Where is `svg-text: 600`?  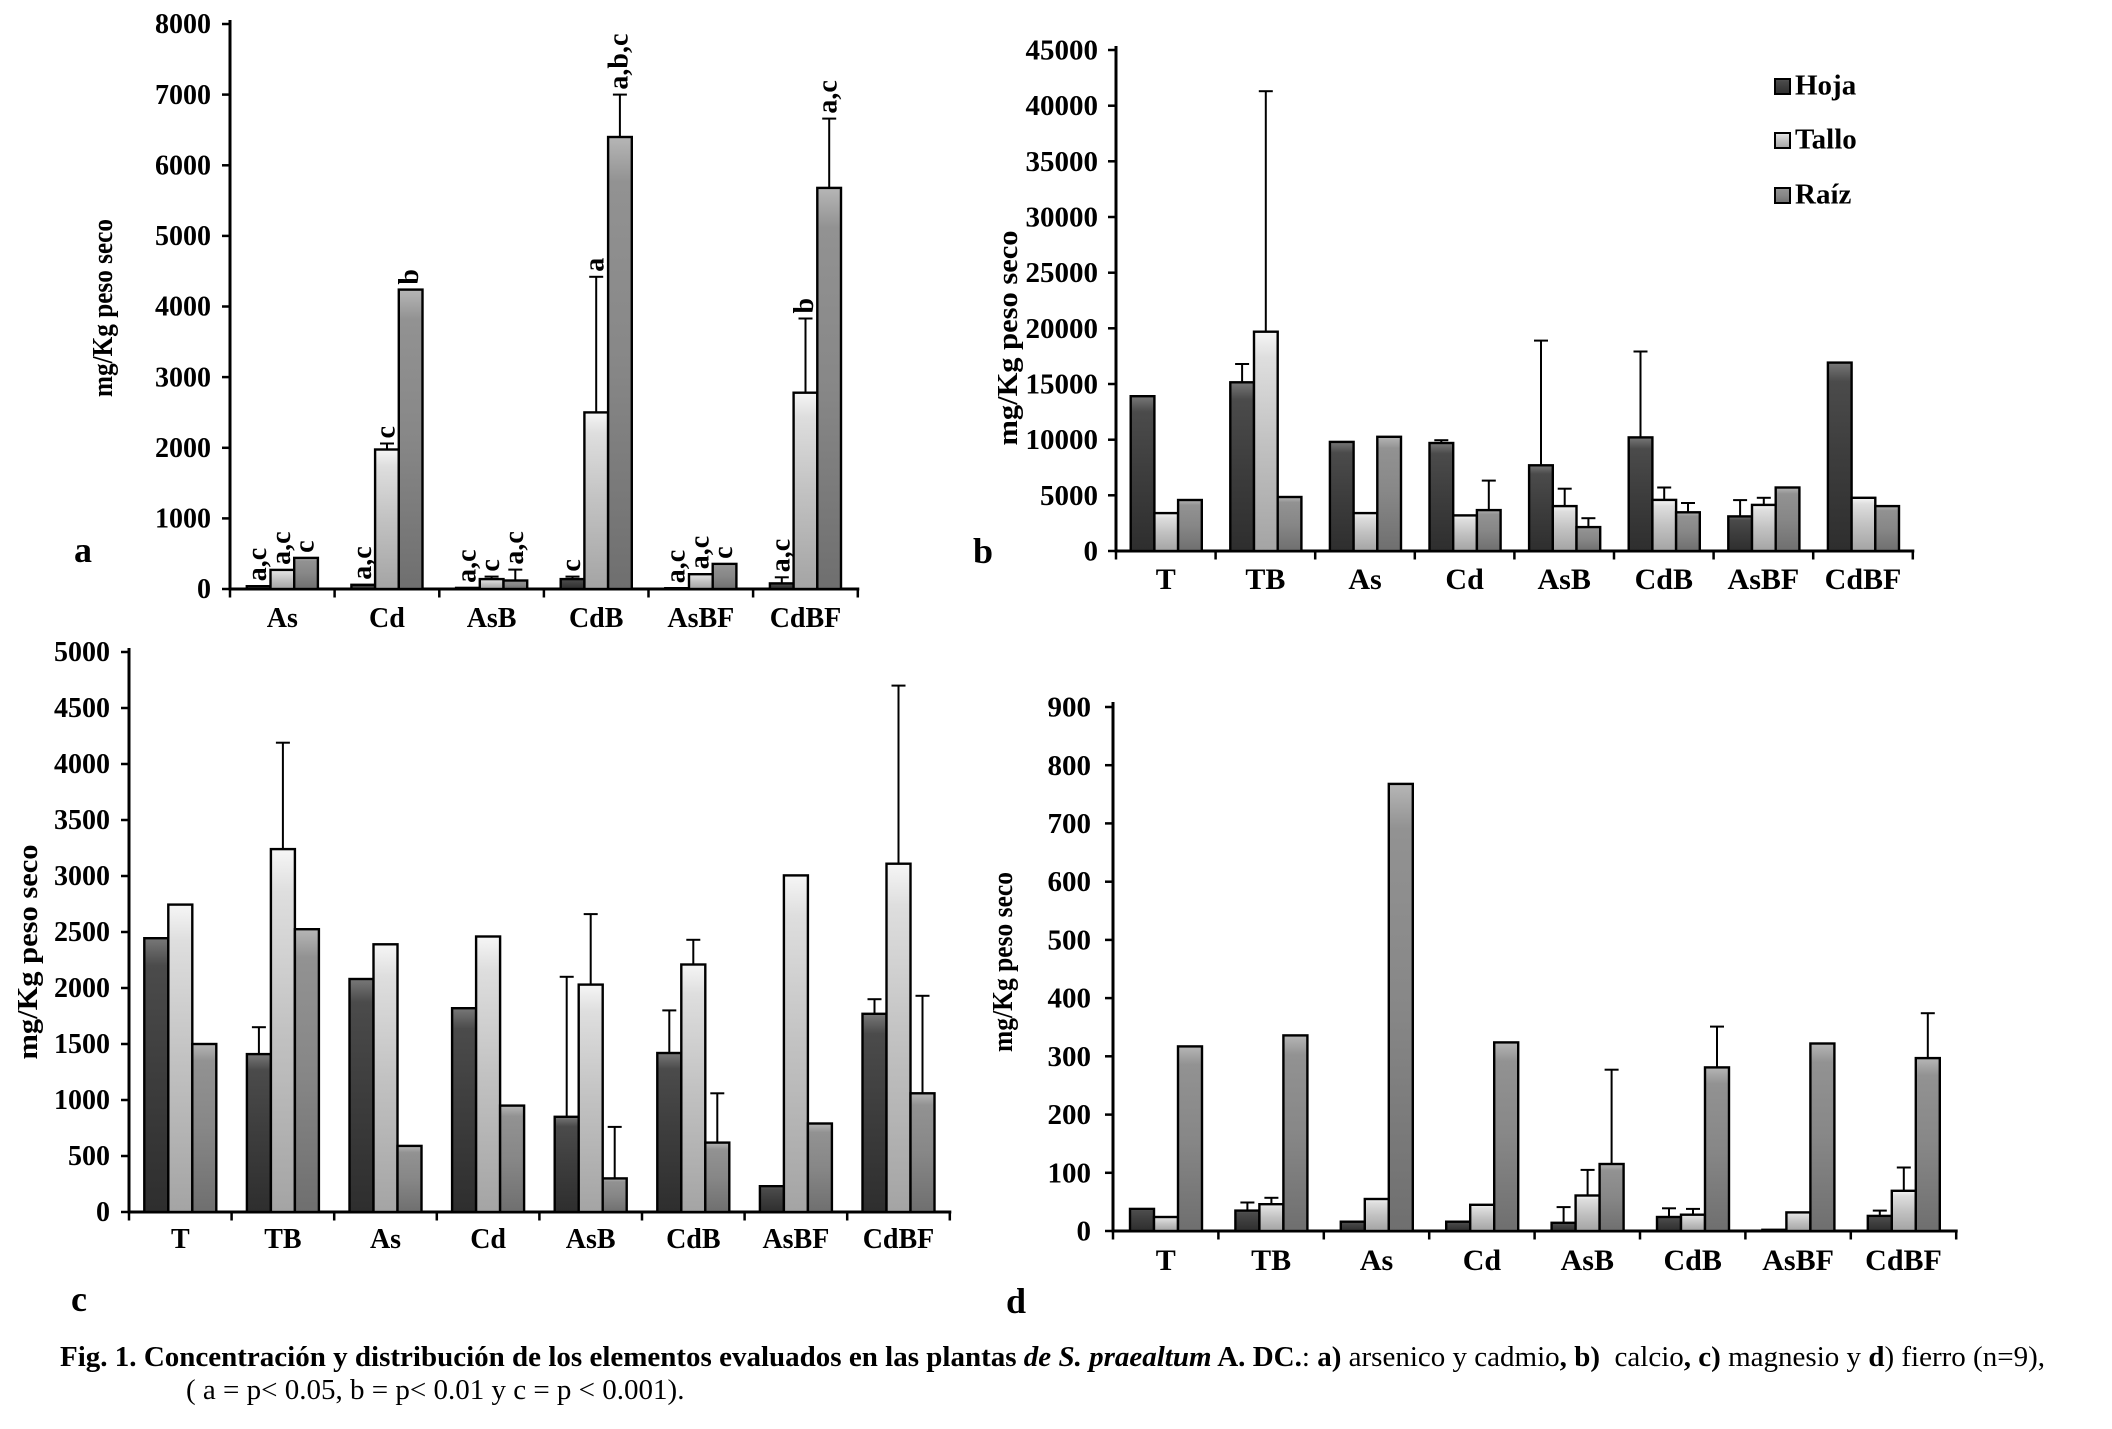
svg-text: 600 is located at coordinates (1070, 882).